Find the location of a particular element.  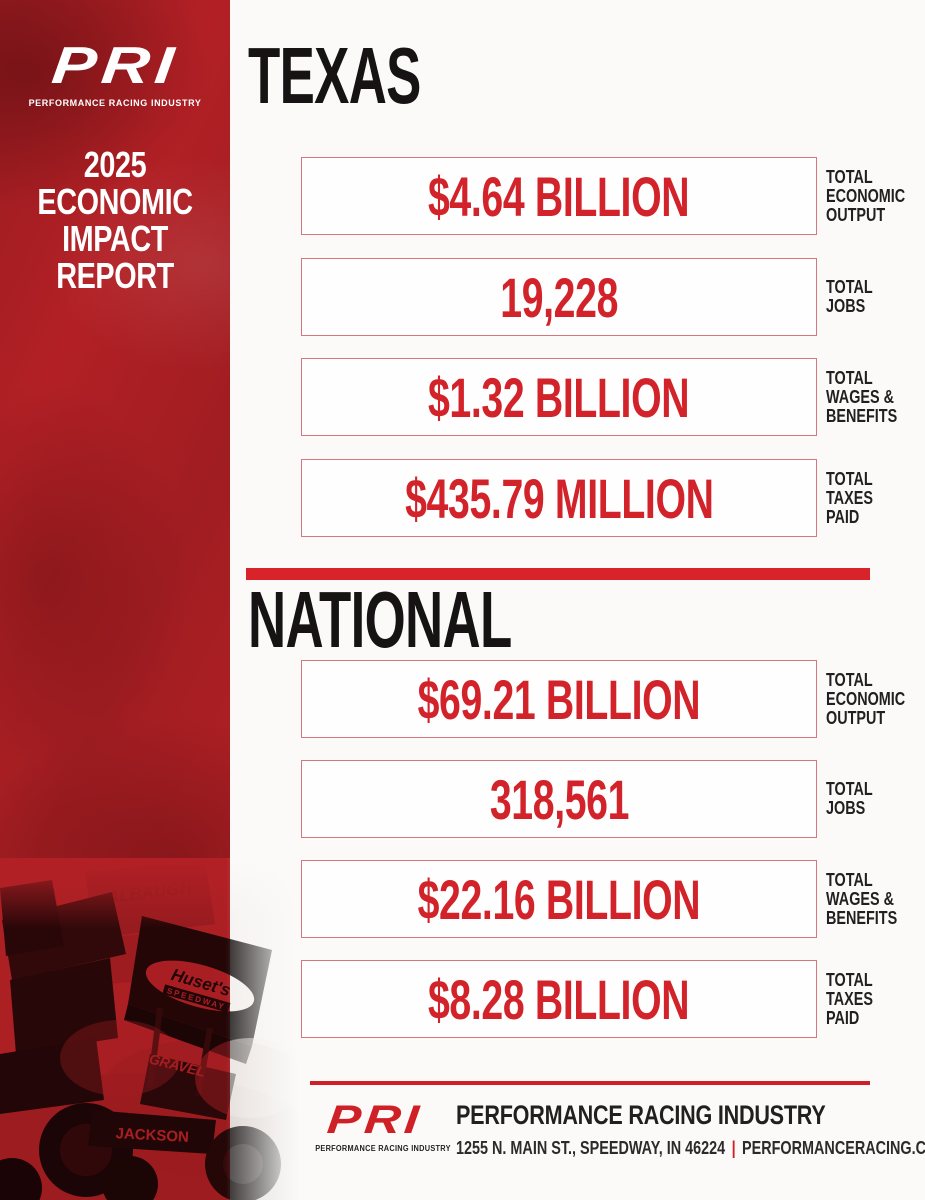

stat-box: $4.64 BILLION is located at coordinates (559, 196).